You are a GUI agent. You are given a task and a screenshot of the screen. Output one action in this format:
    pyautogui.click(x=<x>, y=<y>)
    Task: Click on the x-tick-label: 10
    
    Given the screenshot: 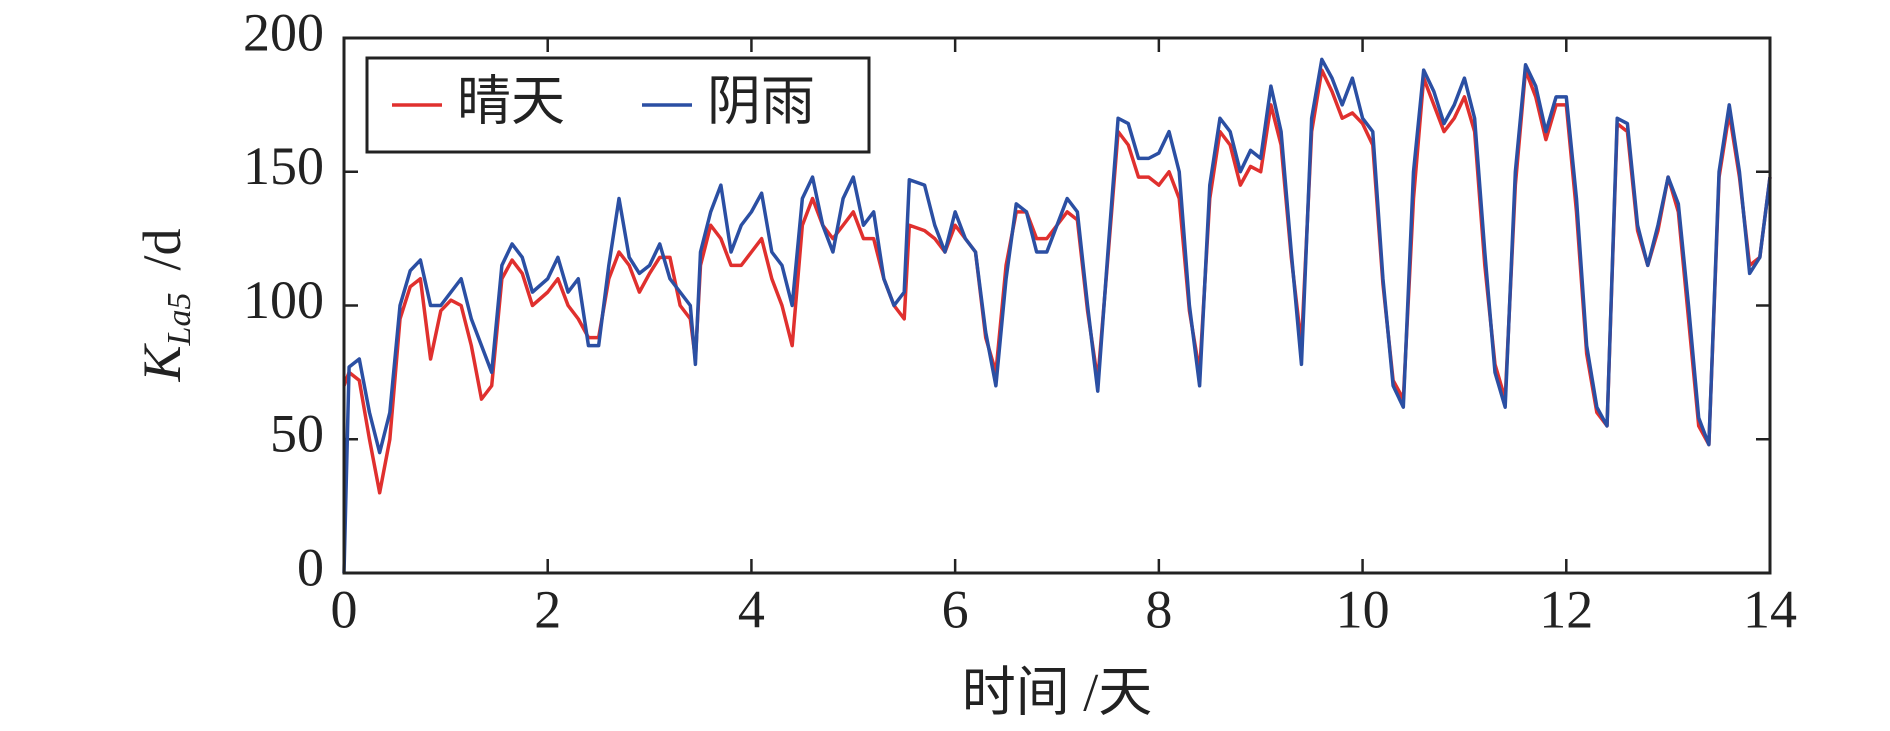 What is the action you would take?
    pyautogui.click(x=1363, y=609)
    